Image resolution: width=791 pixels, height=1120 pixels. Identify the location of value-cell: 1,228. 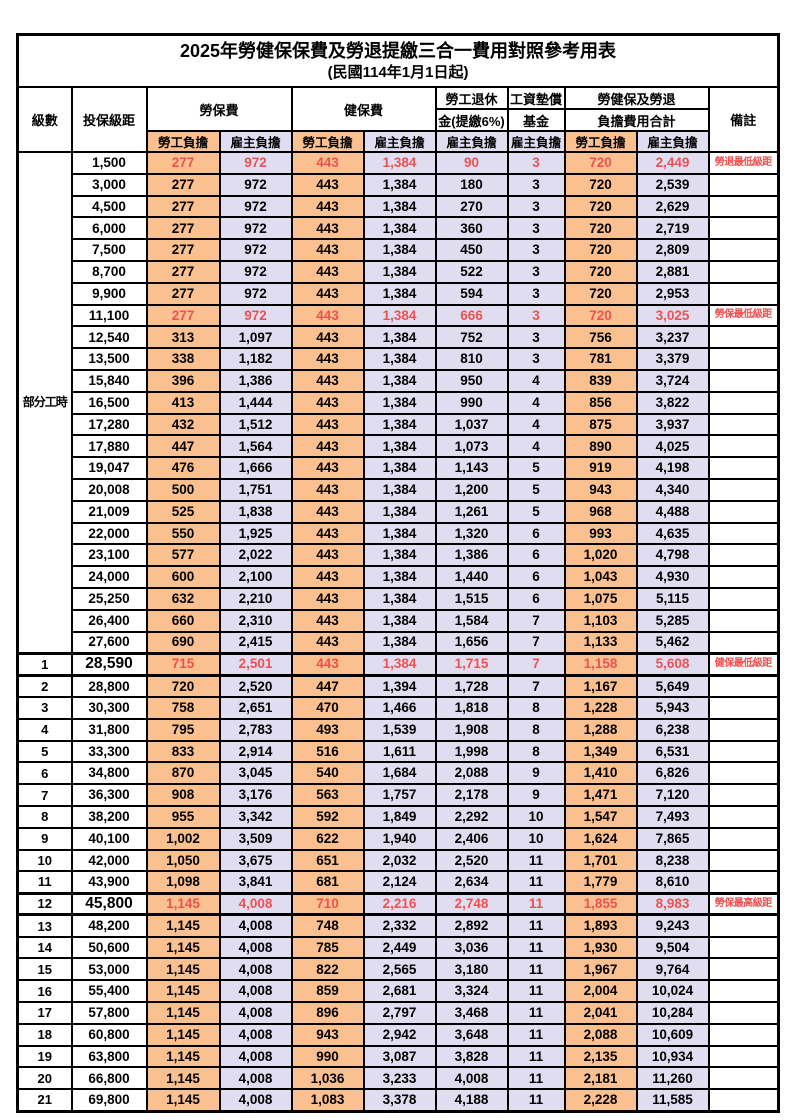
(600, 707).